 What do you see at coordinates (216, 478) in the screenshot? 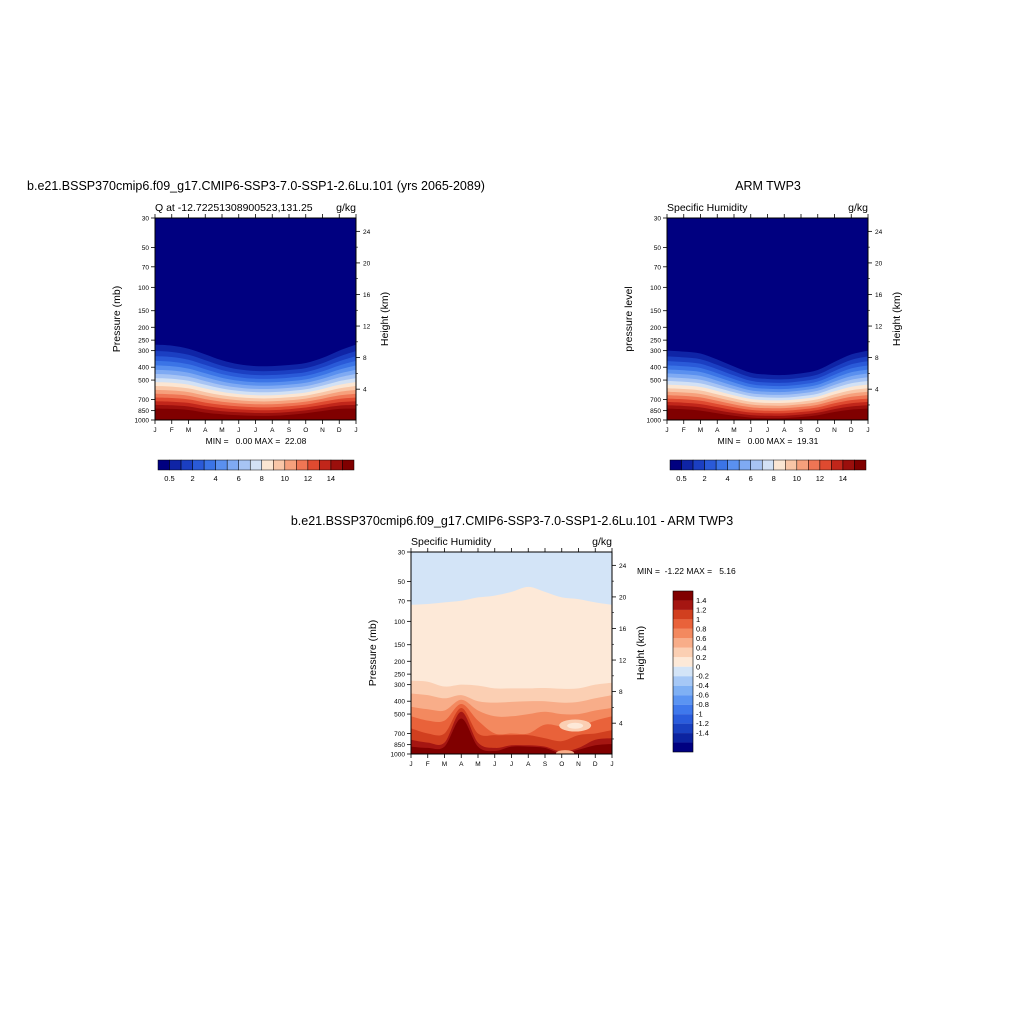
I see `panel1-colorbar-label: 4` at bounding box center [216, 478].